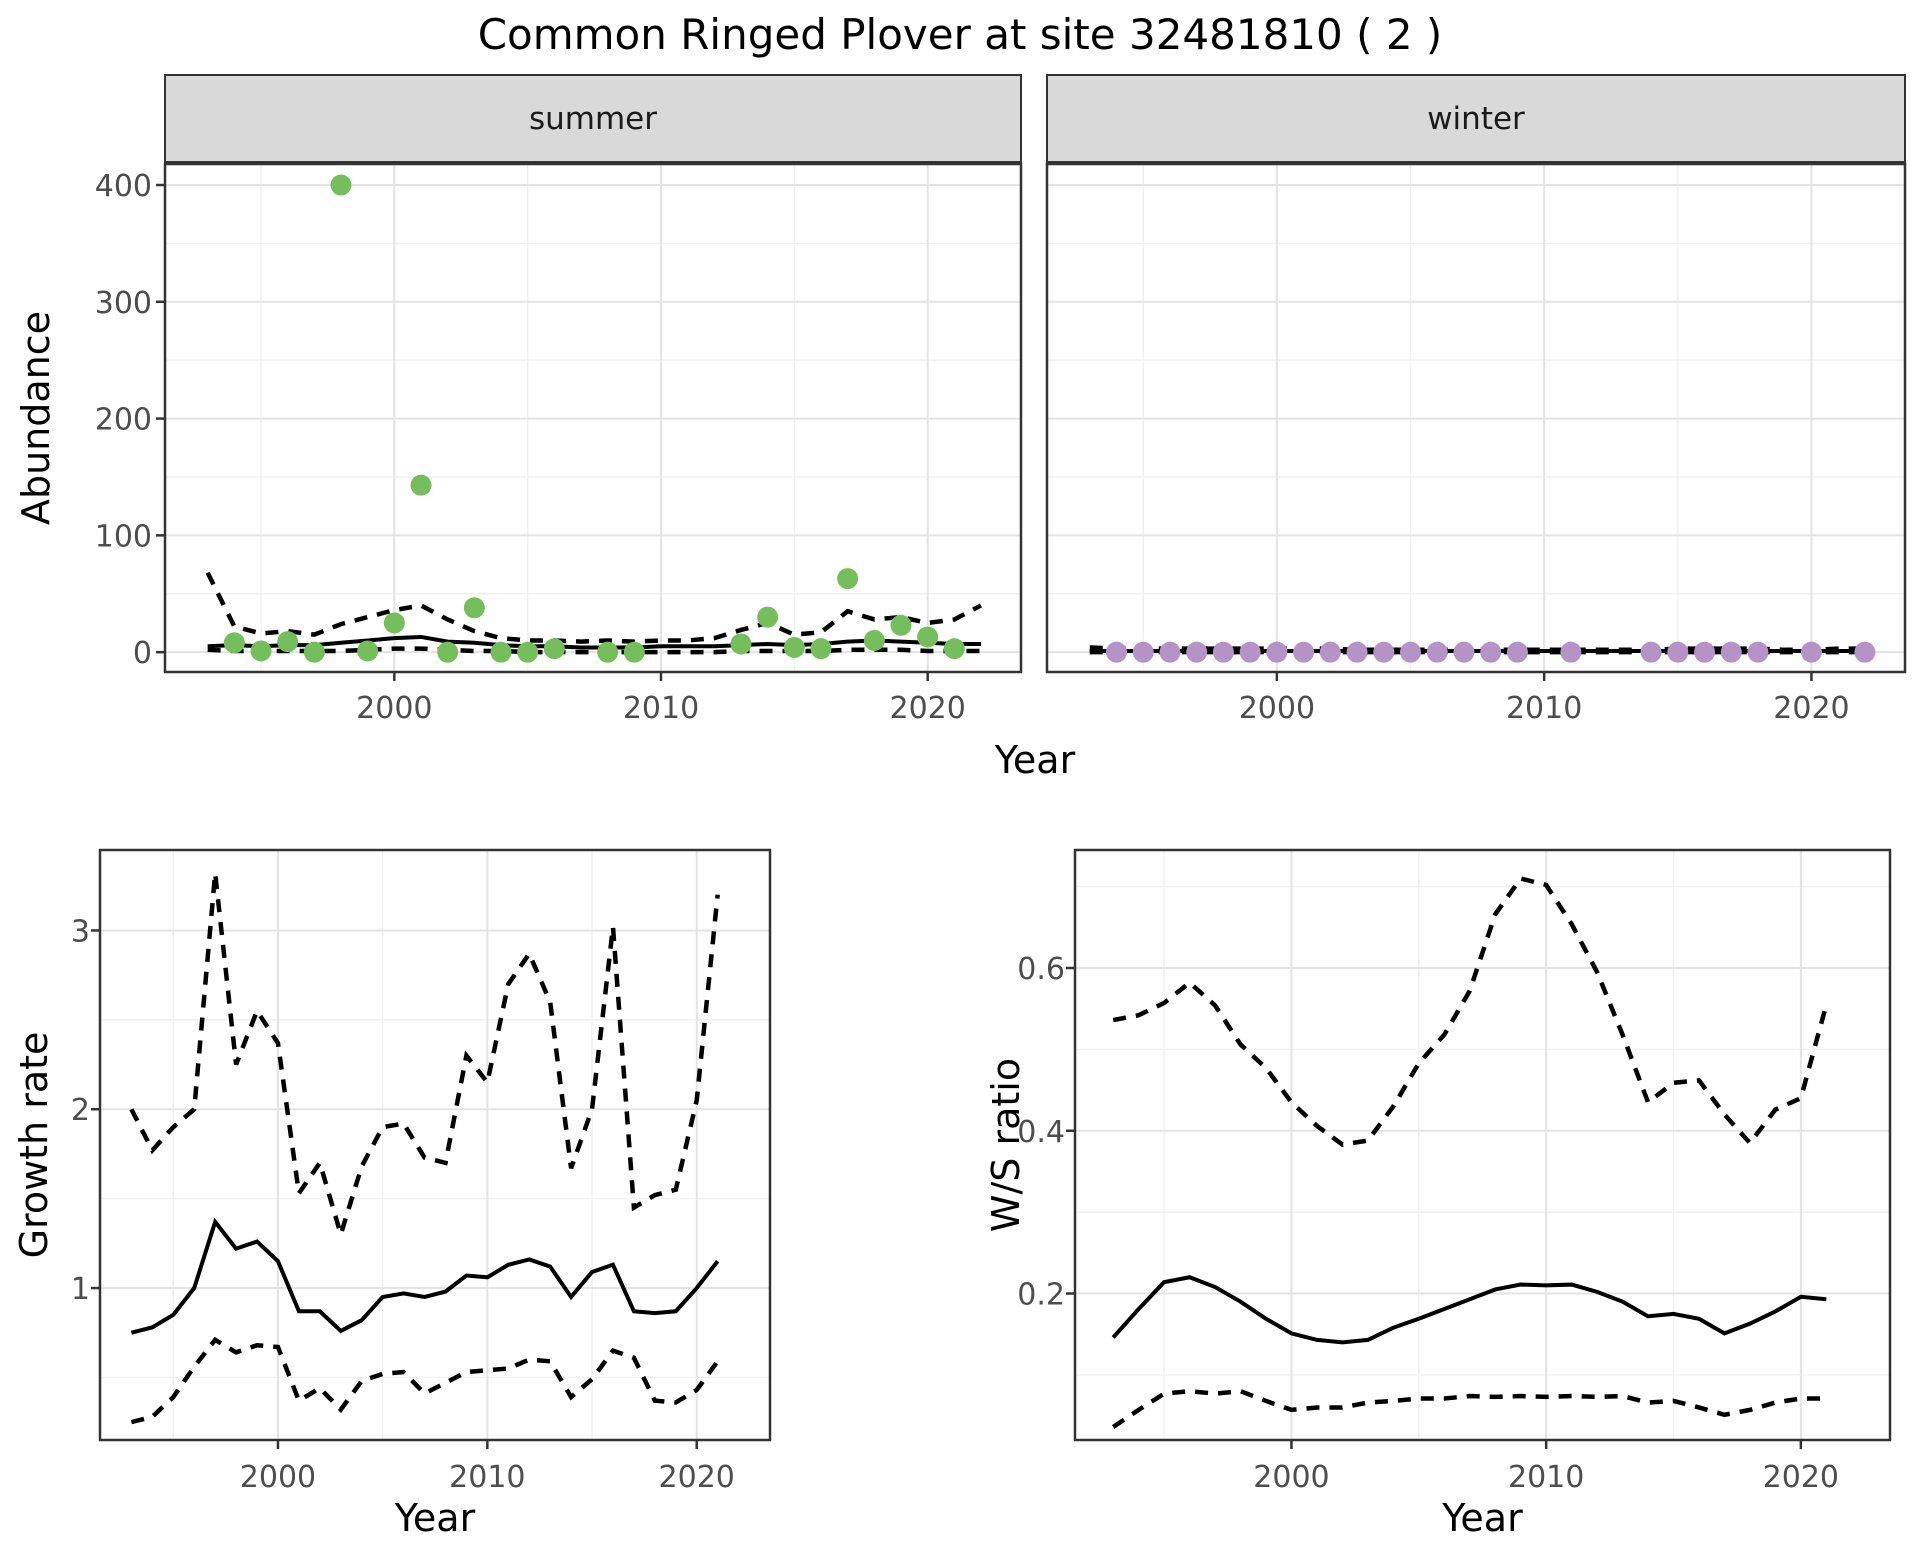 Image resolution: width=1920 pixels, height=1560 pixels. I want to click on facet-strip-summer-label: summer, so click(592, 118).